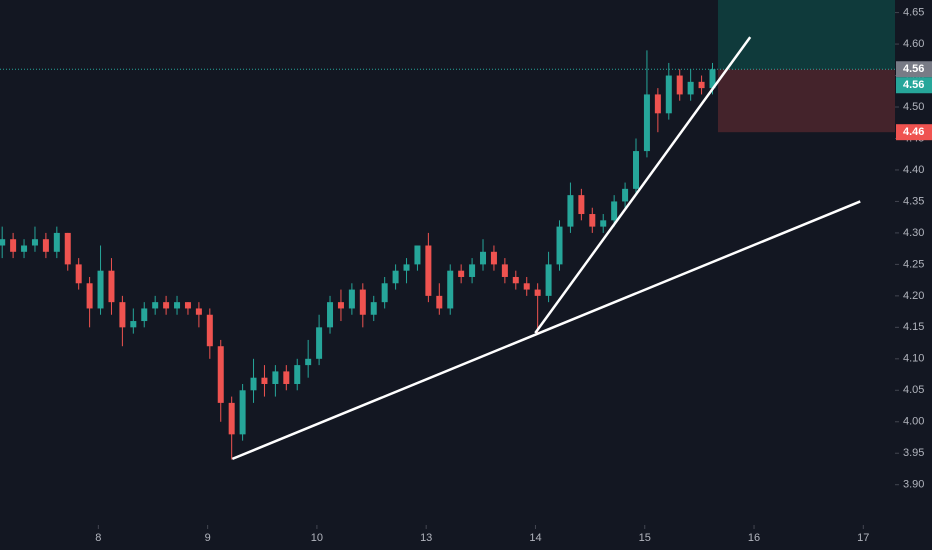 The width and height of the screenshot is (932, 550). What do you see at coordinates (317, 538) in the screenshot?
I see `x-tick-label: 10` at bounding box center [317, 538].